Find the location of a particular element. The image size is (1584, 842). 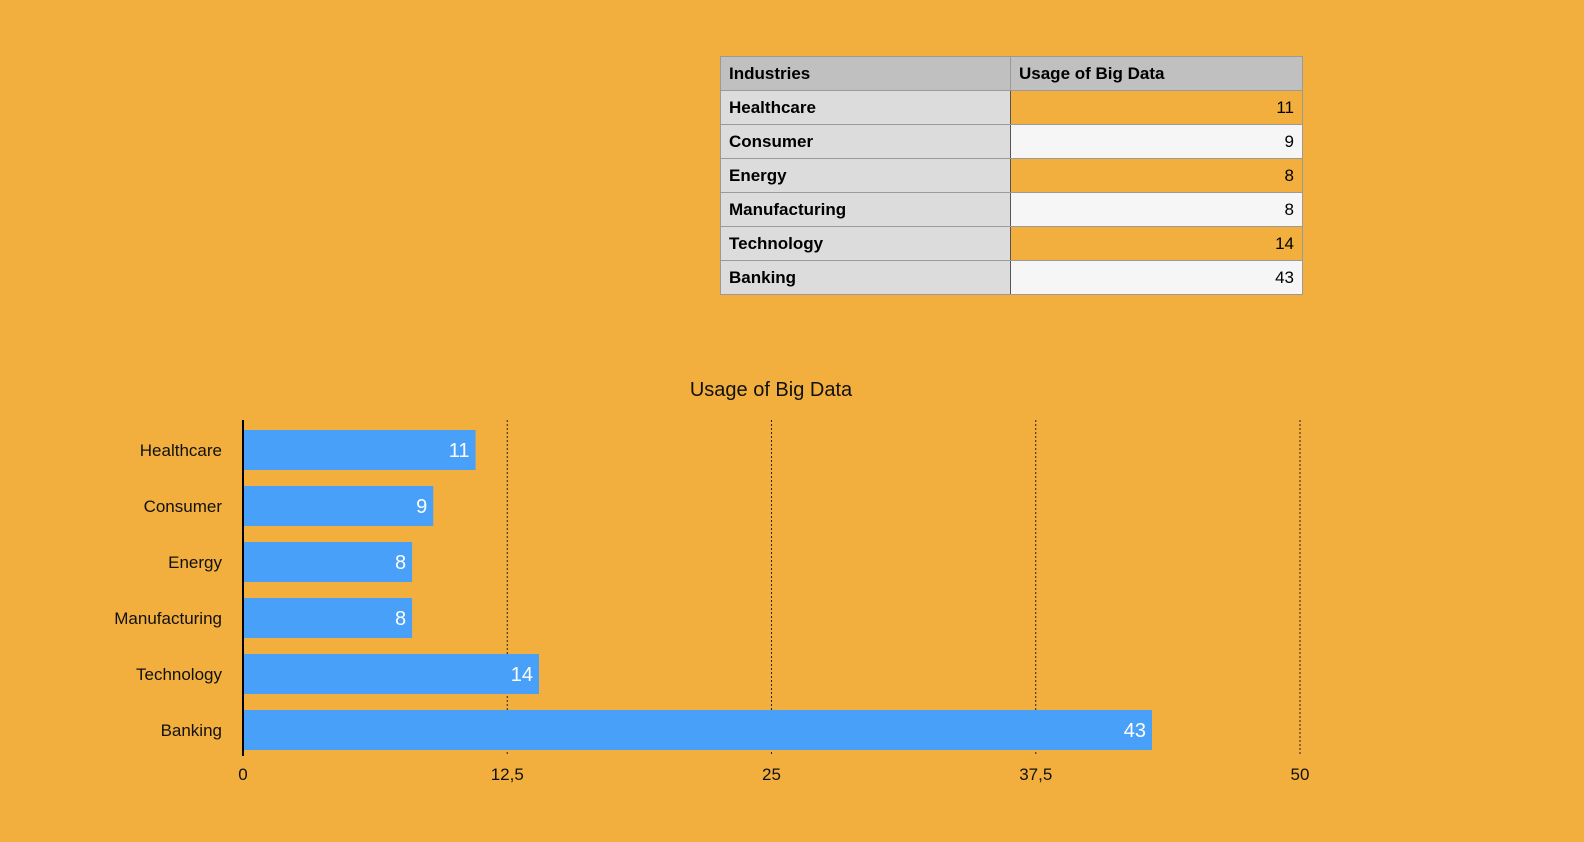

table-row: Manufacturing 8 is located at coordinates (1011, 209).